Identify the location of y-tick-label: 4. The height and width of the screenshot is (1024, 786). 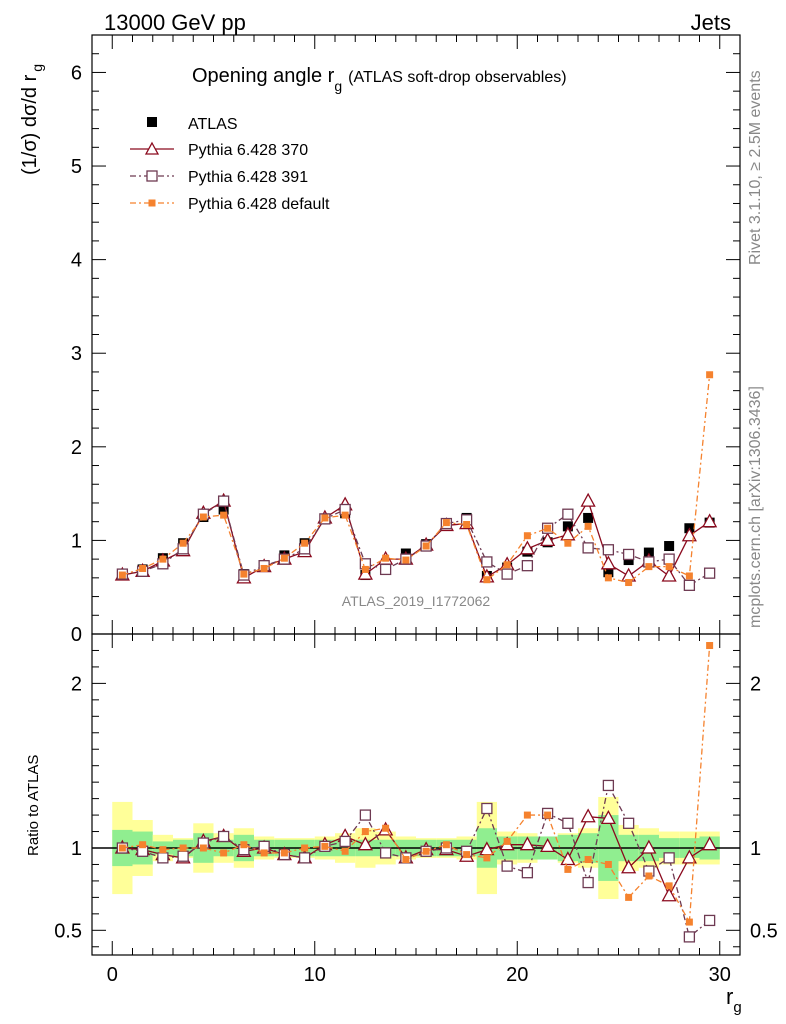
(76, 261).